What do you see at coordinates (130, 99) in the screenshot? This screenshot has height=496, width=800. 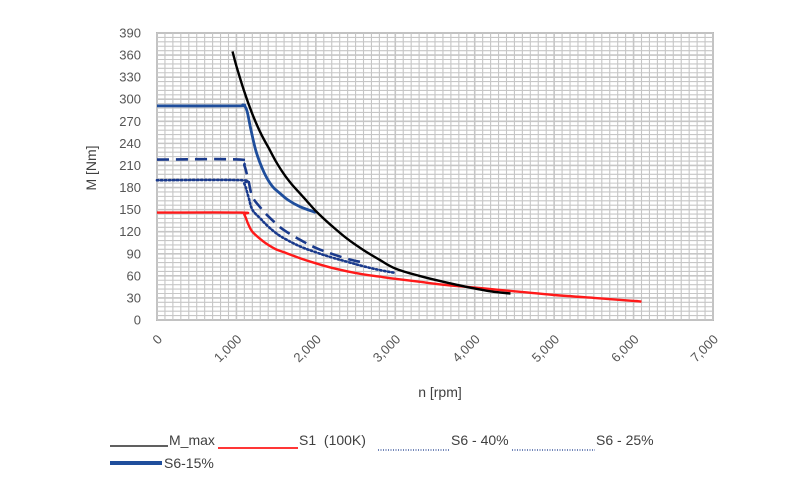 I see `y-tick-label: 300` at bounding box center [130, 99].